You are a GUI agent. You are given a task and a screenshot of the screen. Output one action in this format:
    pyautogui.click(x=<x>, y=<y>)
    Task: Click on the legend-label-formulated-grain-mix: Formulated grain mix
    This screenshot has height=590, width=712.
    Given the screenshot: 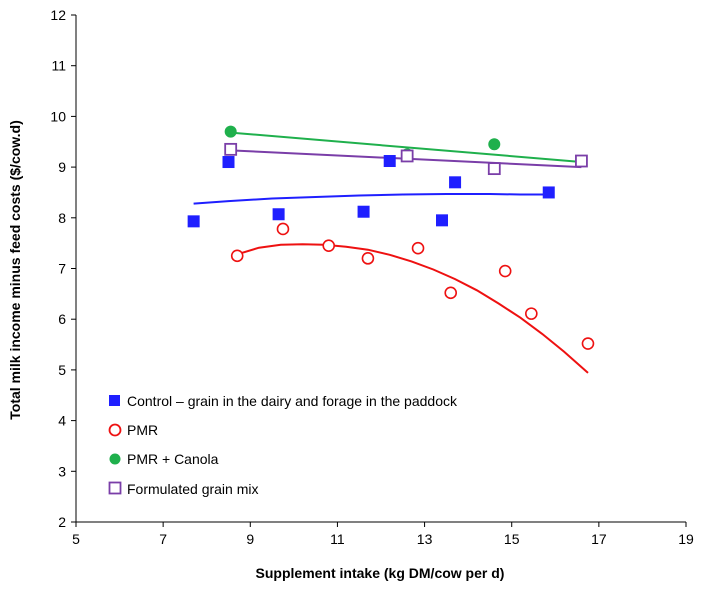 What is the action you would take?
    pyautogui.click(x=193, y=489)
    